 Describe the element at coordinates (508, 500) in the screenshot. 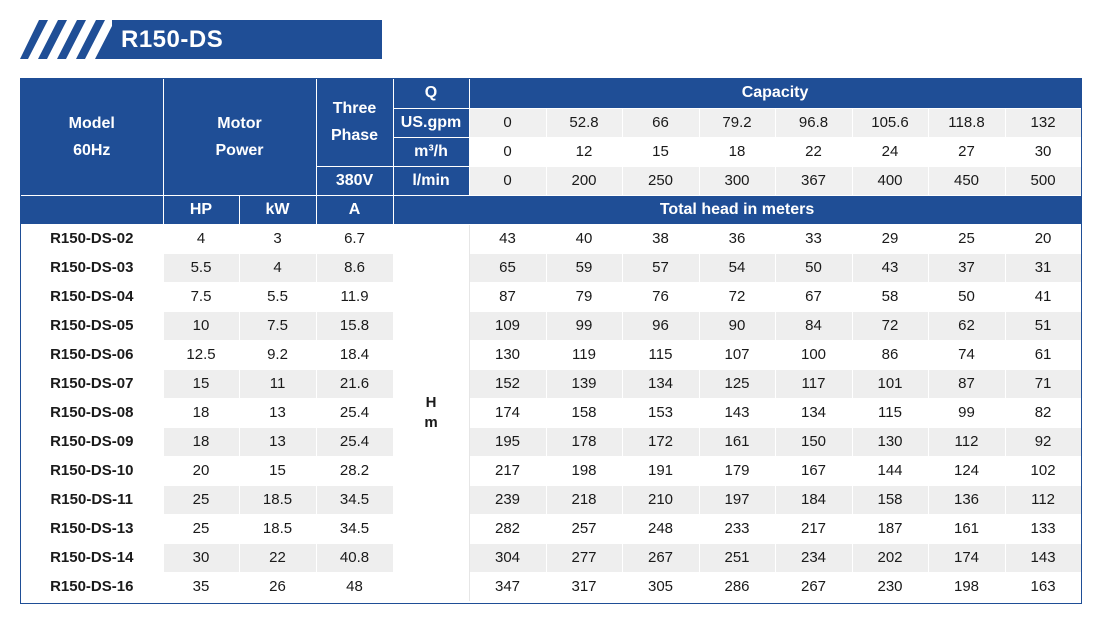

I see `head-value-cell: 239` at that location.